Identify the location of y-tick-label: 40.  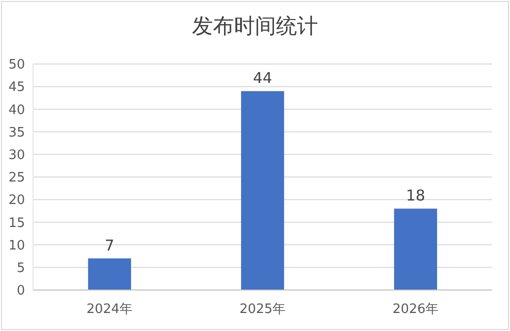
(16, 110).